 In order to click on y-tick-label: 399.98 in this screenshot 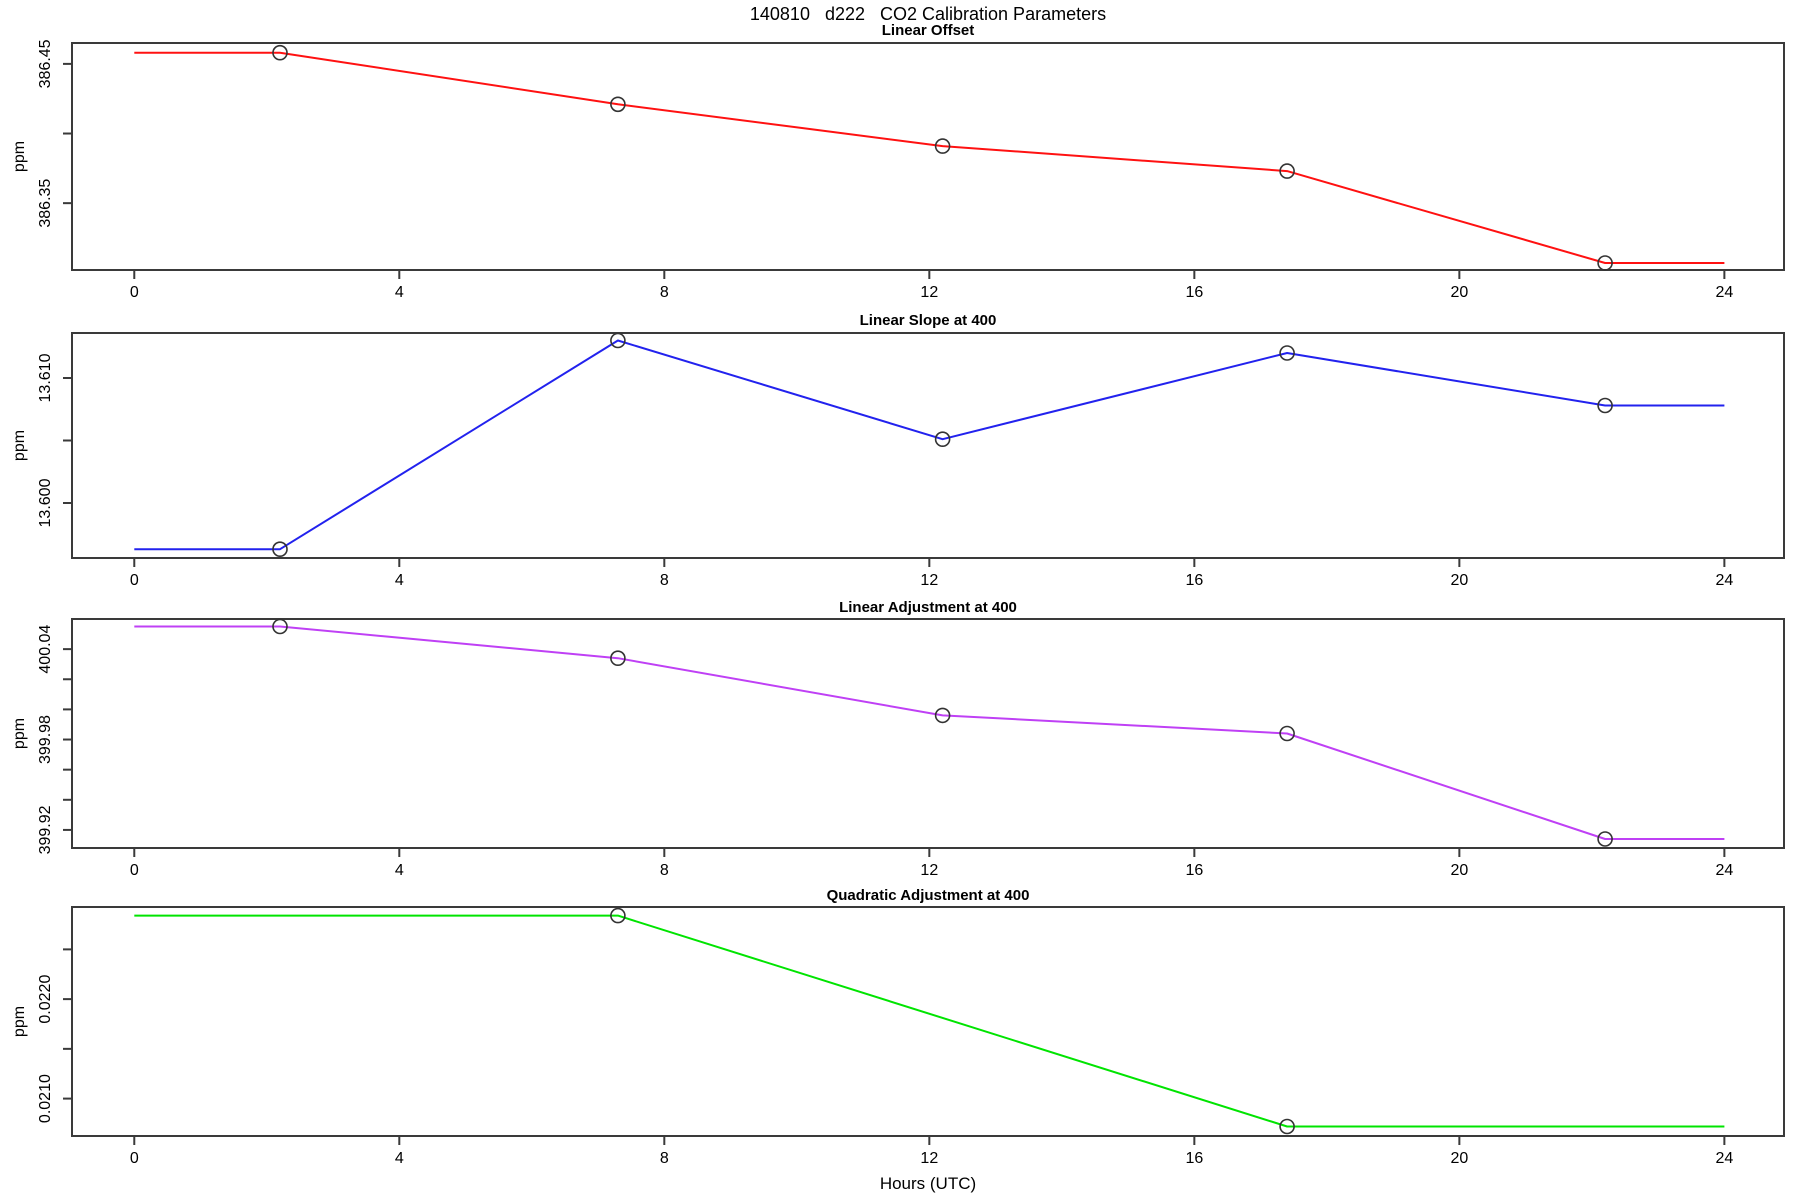, I will do `click(45, 739)`.